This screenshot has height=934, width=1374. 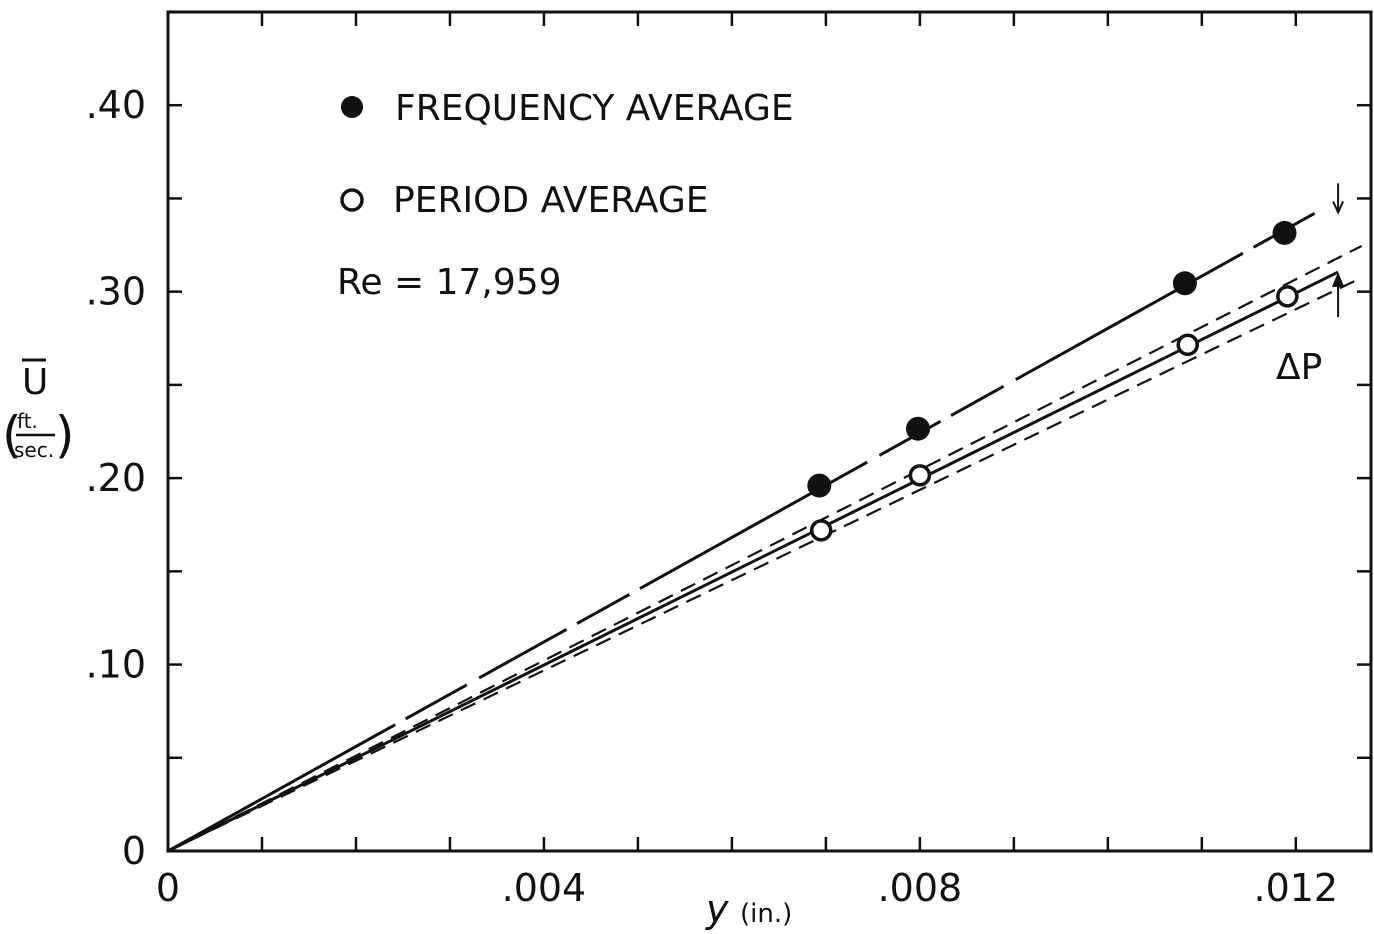 What do you see at coordinates (352, 107) in the screenshot?
I see `legend-marker-frequency` at bounding box center [352, 107].